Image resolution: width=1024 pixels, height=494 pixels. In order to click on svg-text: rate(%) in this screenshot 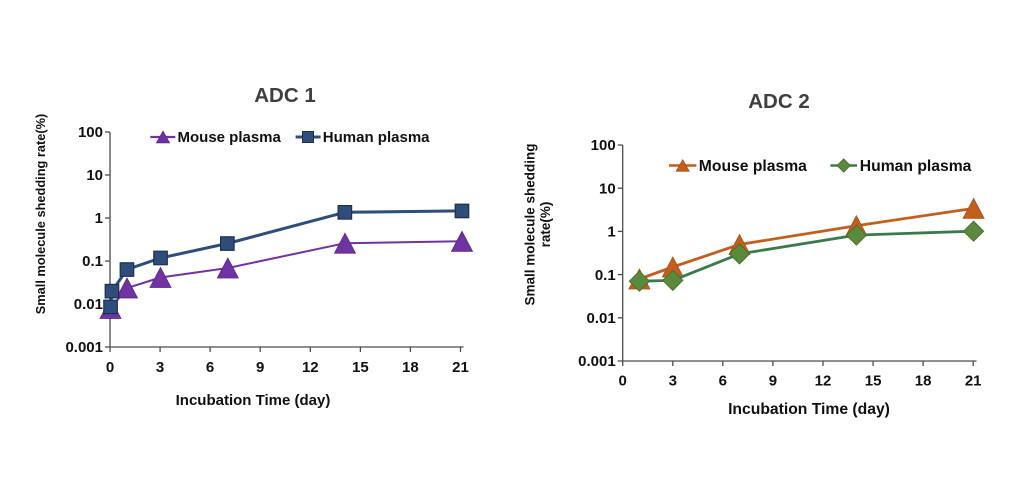, I will do `click(545, 225)`.